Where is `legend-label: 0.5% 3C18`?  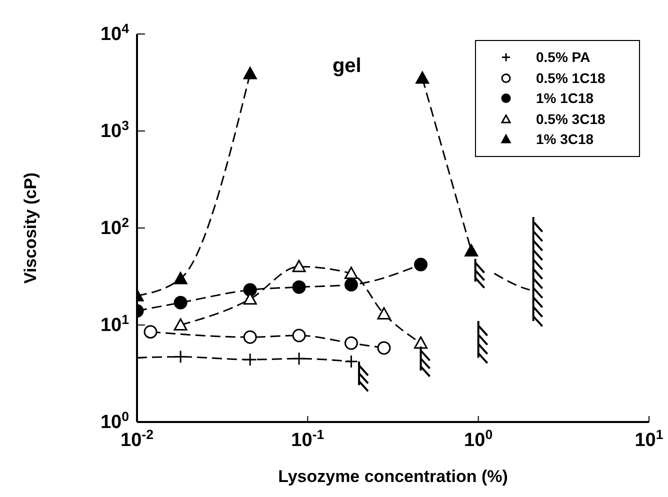 legend-label: 0.5% 3C18 is located at coordinates (571, 118).